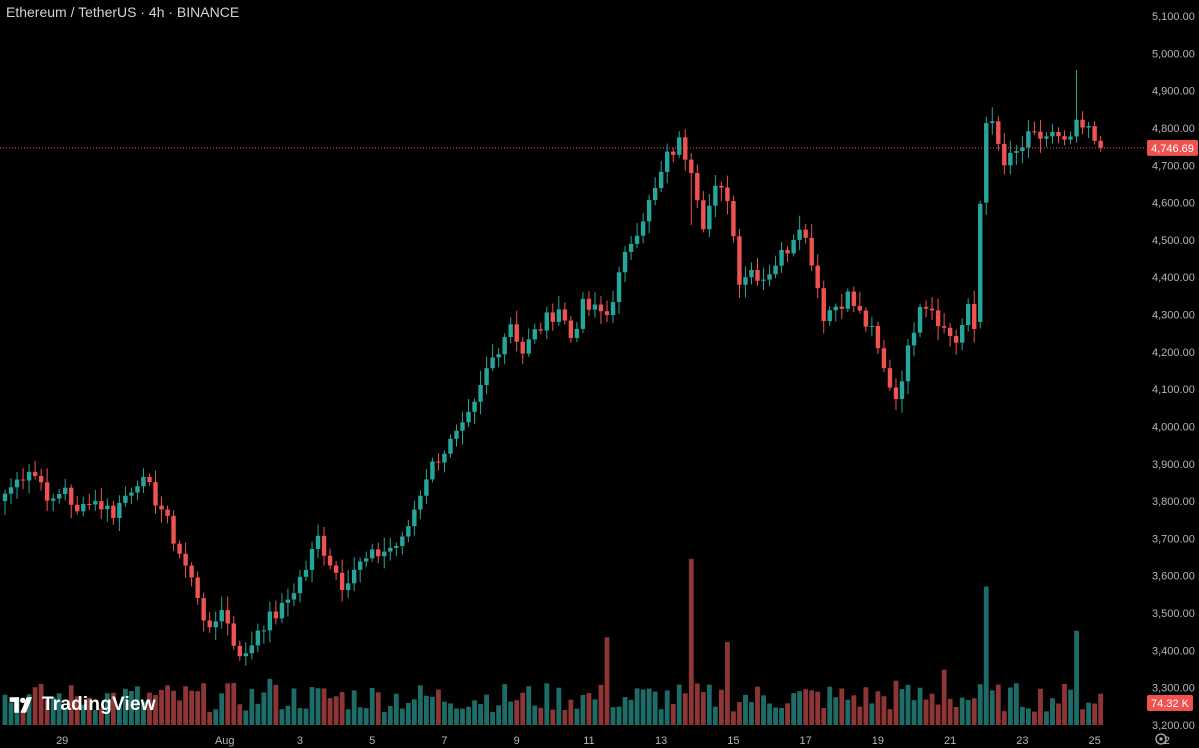 Image resolution: width=1199 pixels, height=748 pixels. I want to click on price-tick-label: 5,100.00, so click(1173, 17).